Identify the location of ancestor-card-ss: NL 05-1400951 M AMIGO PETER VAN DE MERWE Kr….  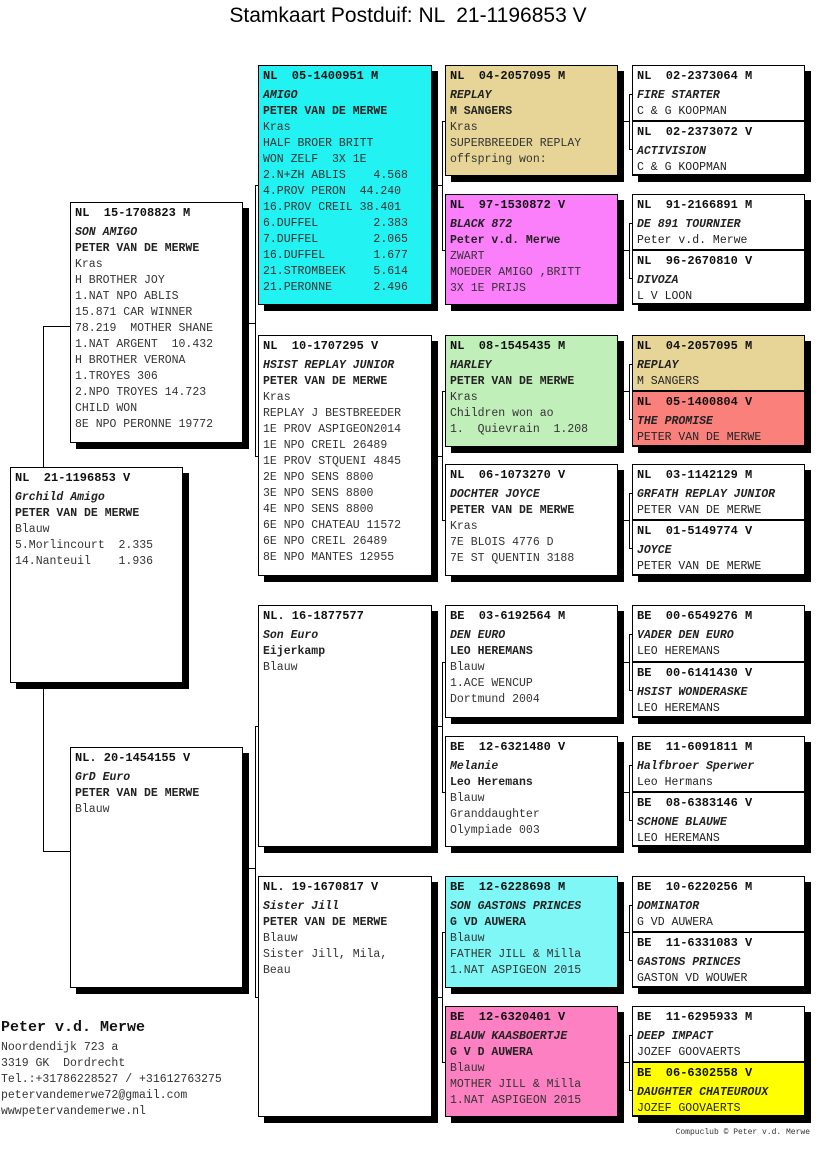
(345, 185).